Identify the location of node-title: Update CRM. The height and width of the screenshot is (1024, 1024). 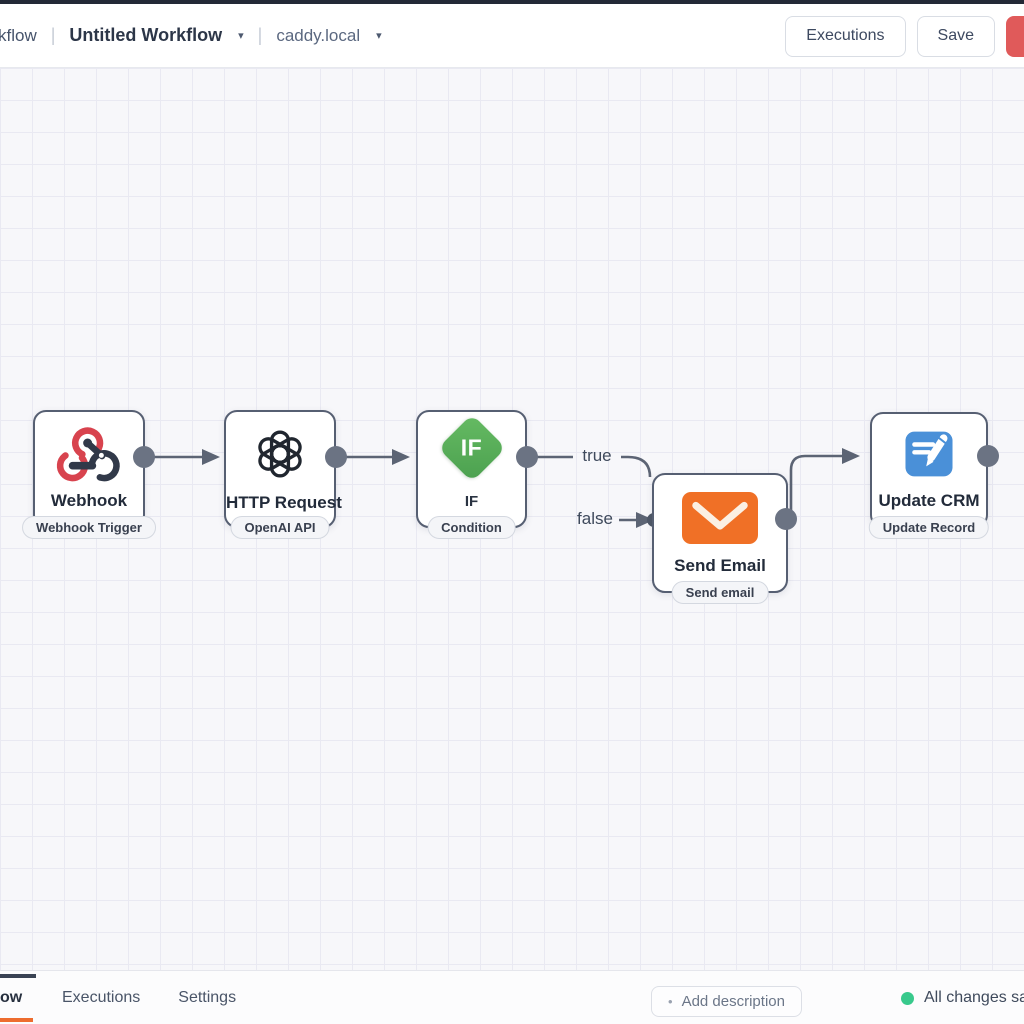
(929, 500).